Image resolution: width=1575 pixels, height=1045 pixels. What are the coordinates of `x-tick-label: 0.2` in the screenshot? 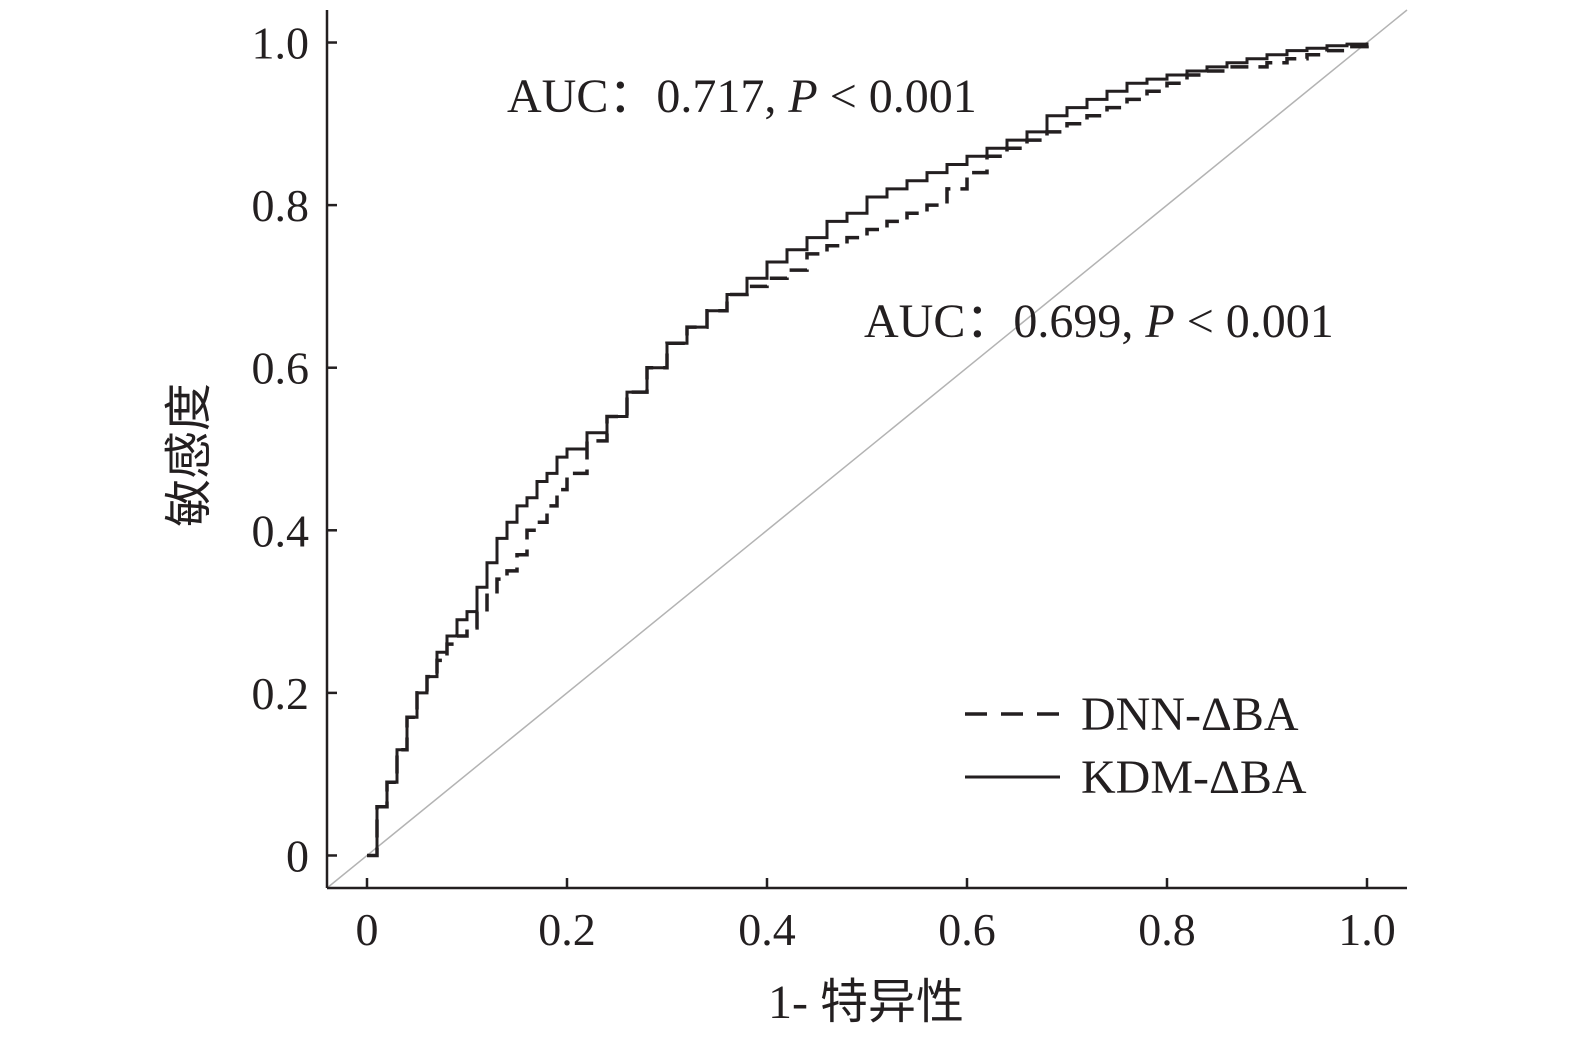 It's located at (567, 929).